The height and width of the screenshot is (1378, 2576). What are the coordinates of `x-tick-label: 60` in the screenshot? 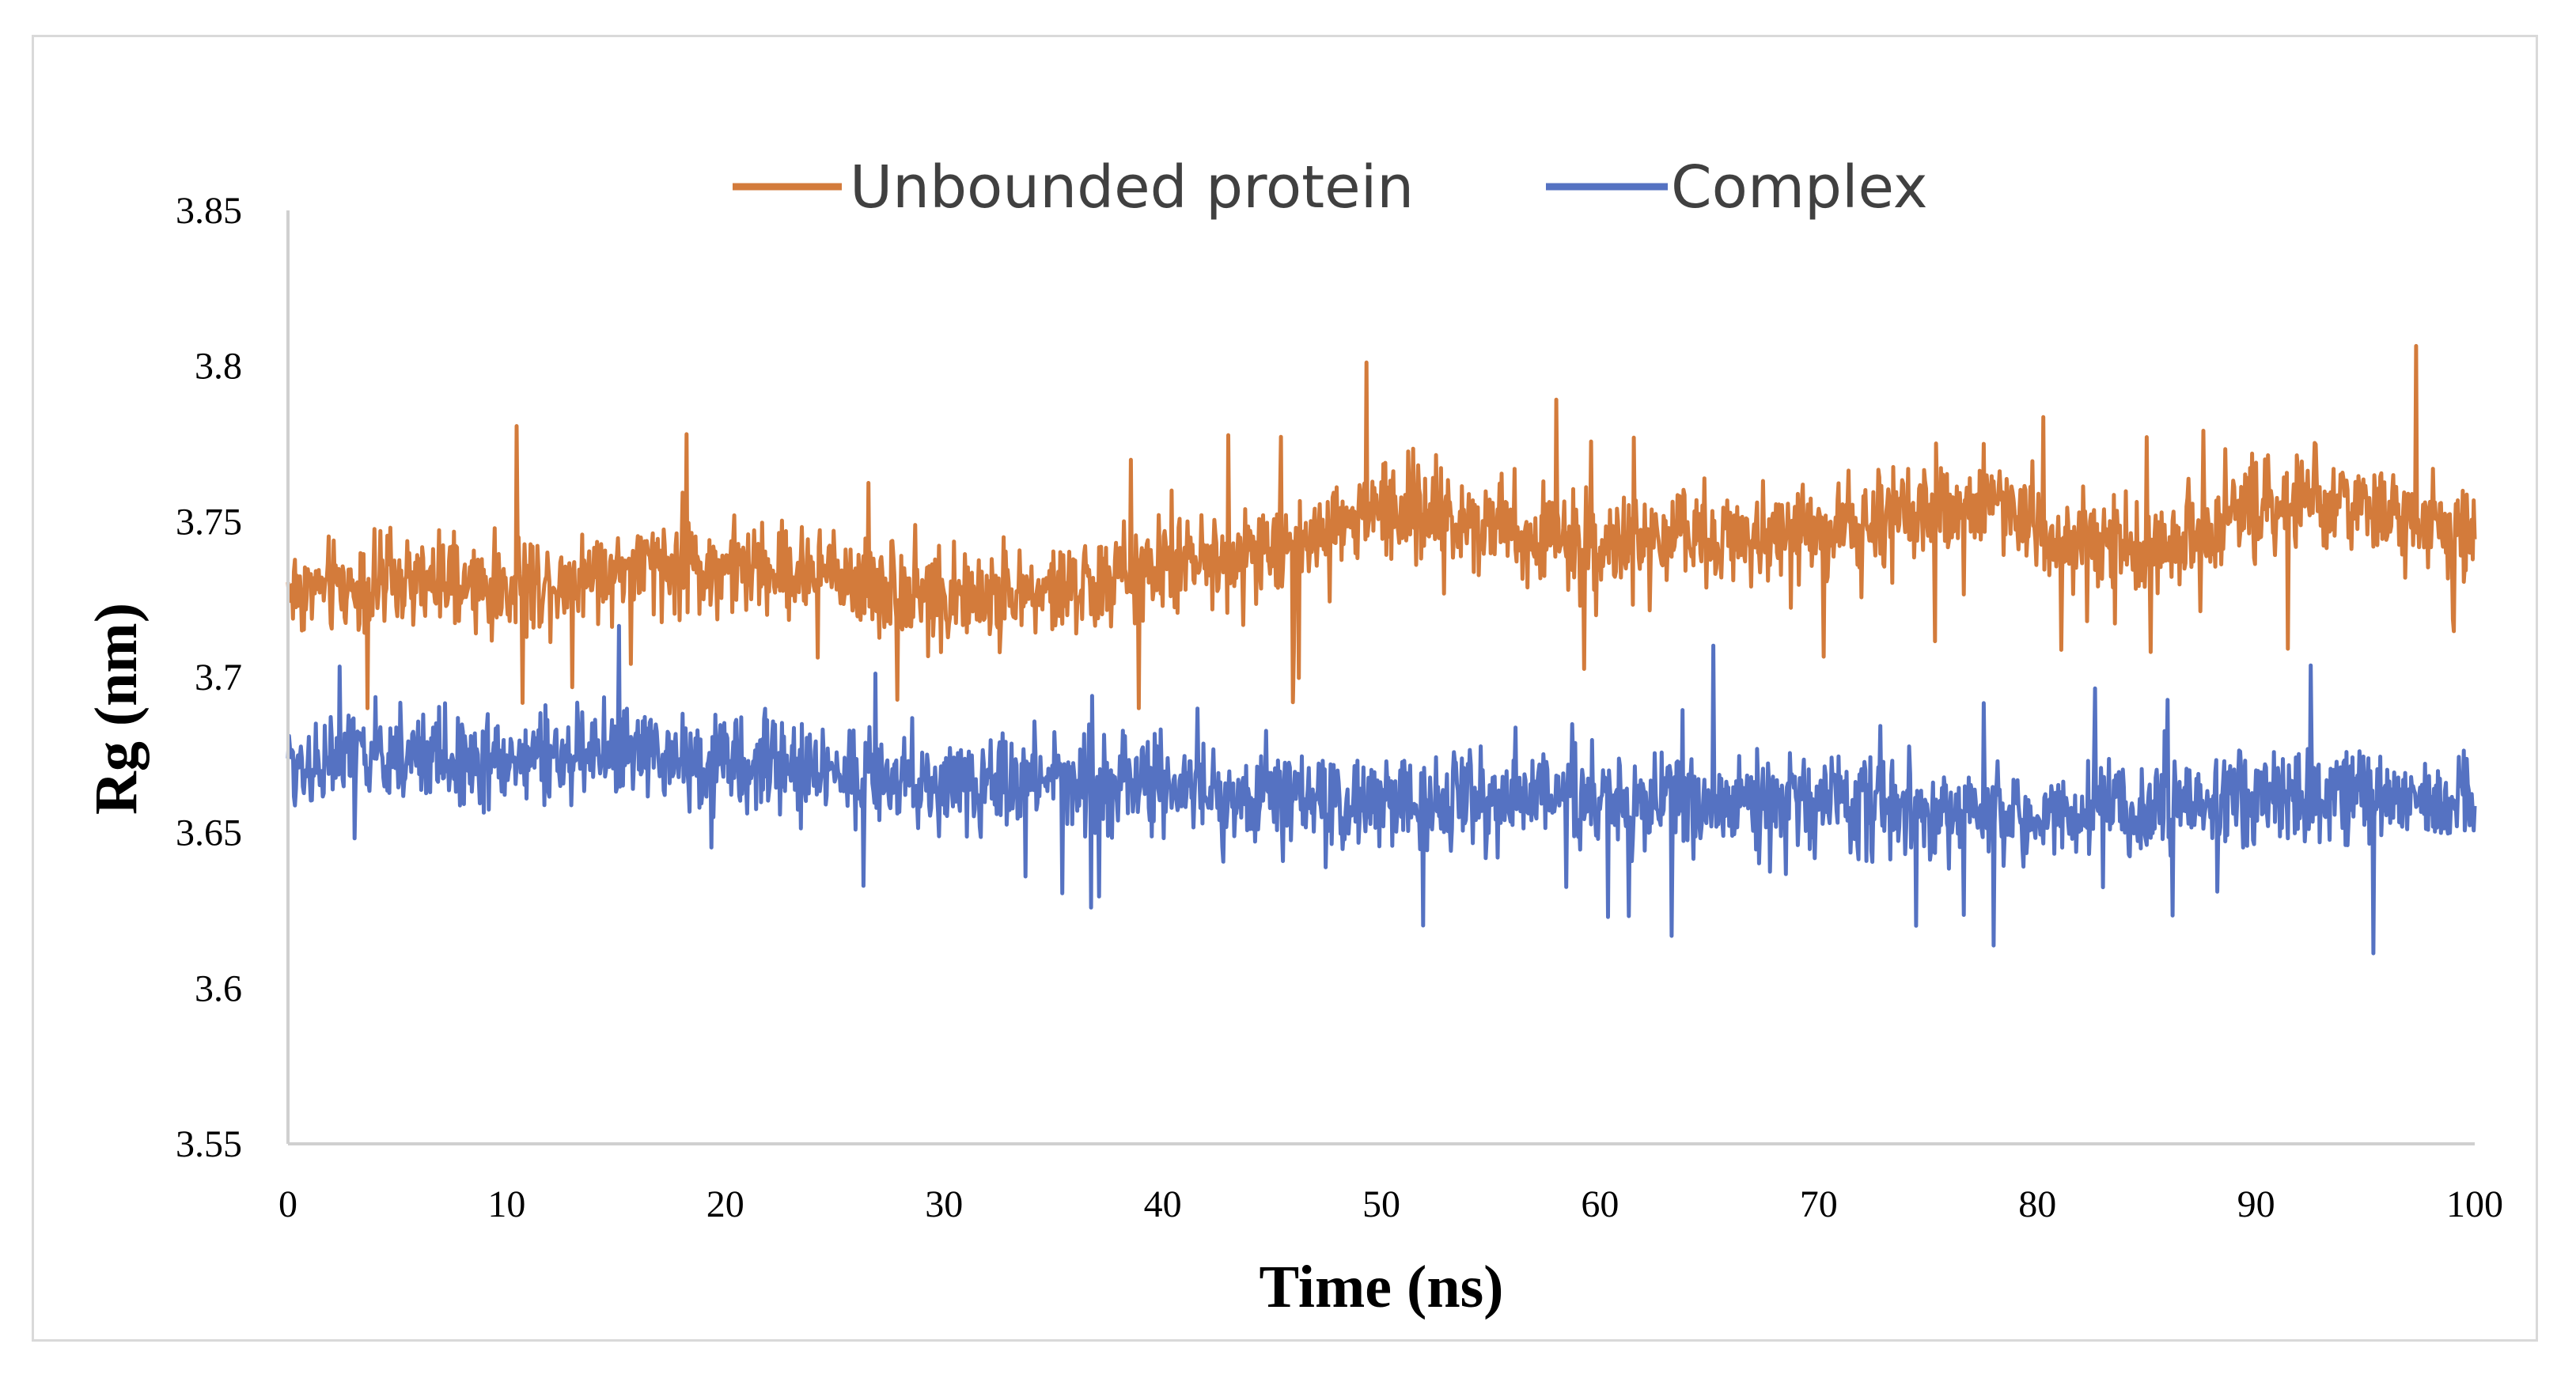 It's located at (1600, 1204).